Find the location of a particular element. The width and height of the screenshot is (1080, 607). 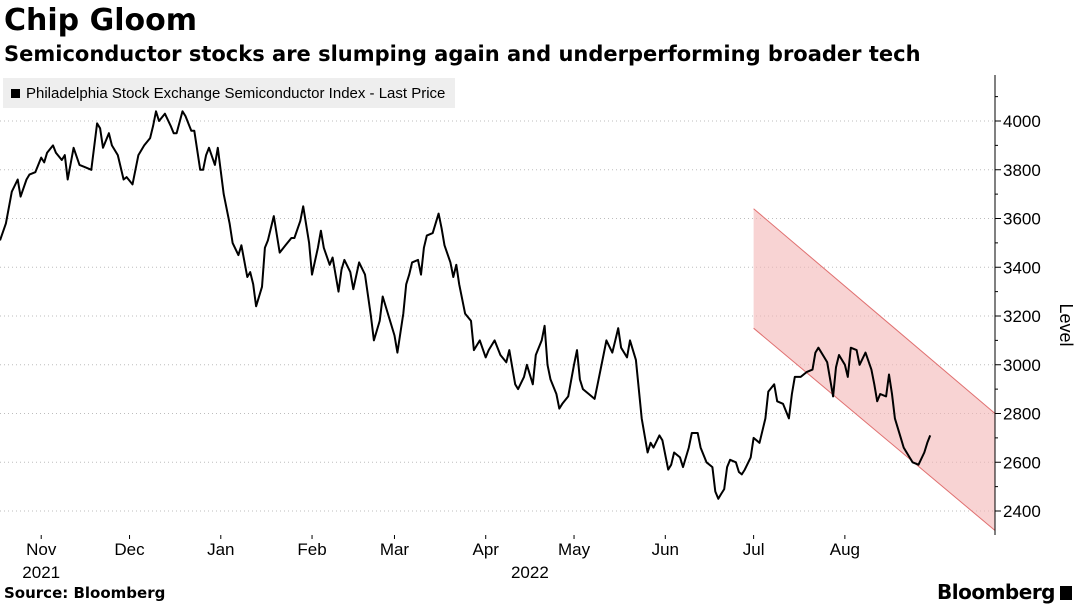

y-tick-label: 3600 is located at coordinates (1022, 219).